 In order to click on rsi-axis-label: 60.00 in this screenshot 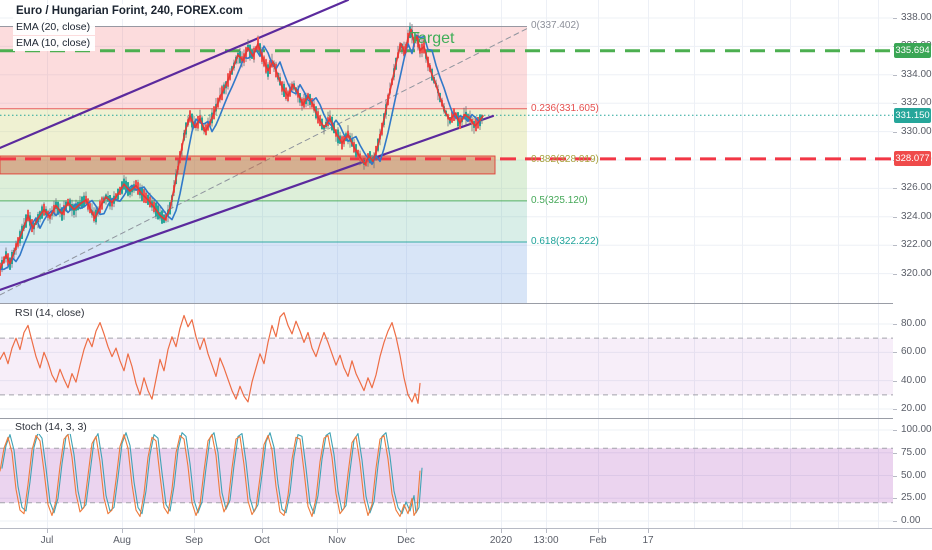, I will do `click(914, 352)`.